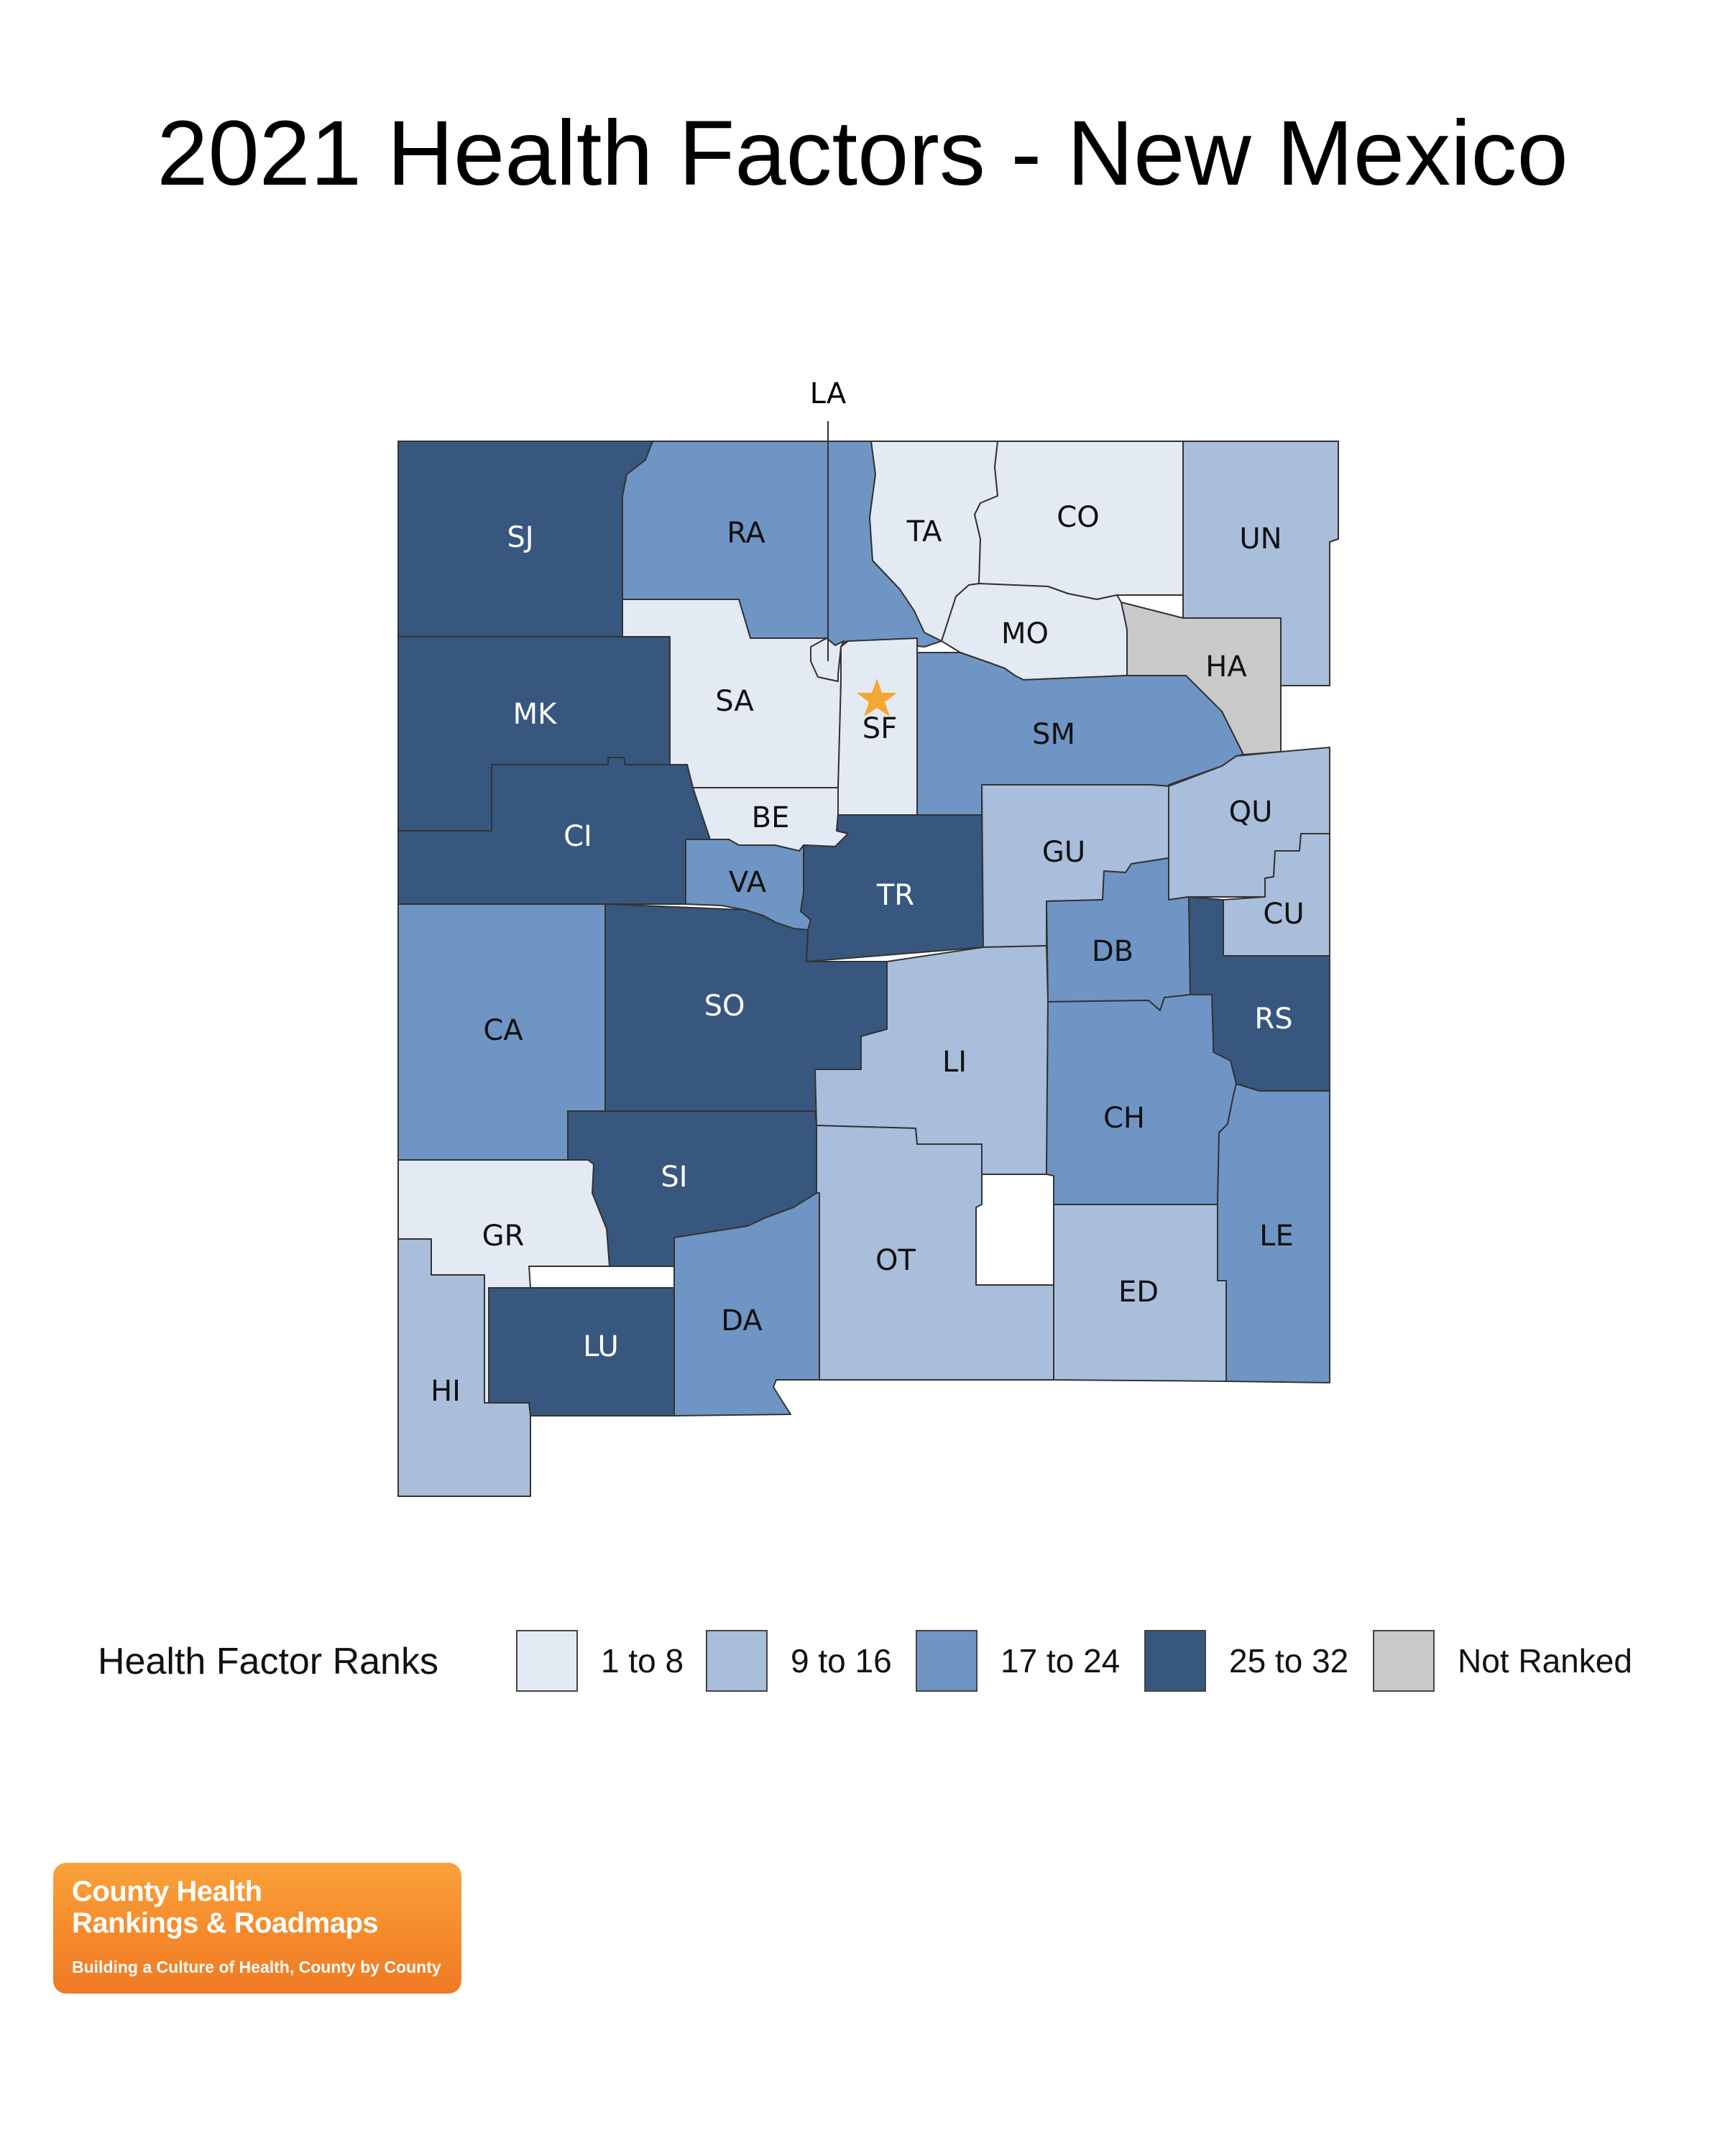 This screenshot has width=1725, height=2156. I want to click on county-label-ha: HA, so click(1226, 666).